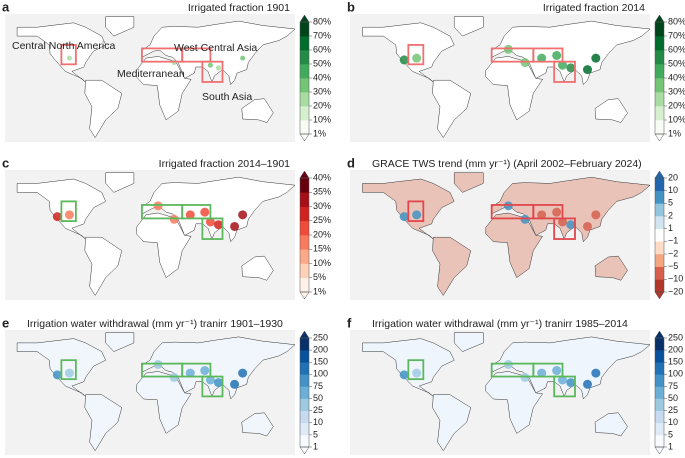 This screenshot has height=458, width=685. What do you see at coordinates (318, 386) in the screenshot?
I see `colorbar-label: 75` at bounding box center [318, 386].